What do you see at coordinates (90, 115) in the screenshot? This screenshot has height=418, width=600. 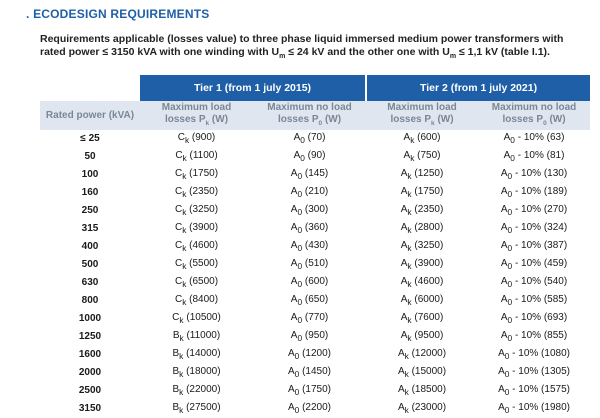 I see `rated-power-header: Rated power (kVA)` at bounding box center [90, 115].